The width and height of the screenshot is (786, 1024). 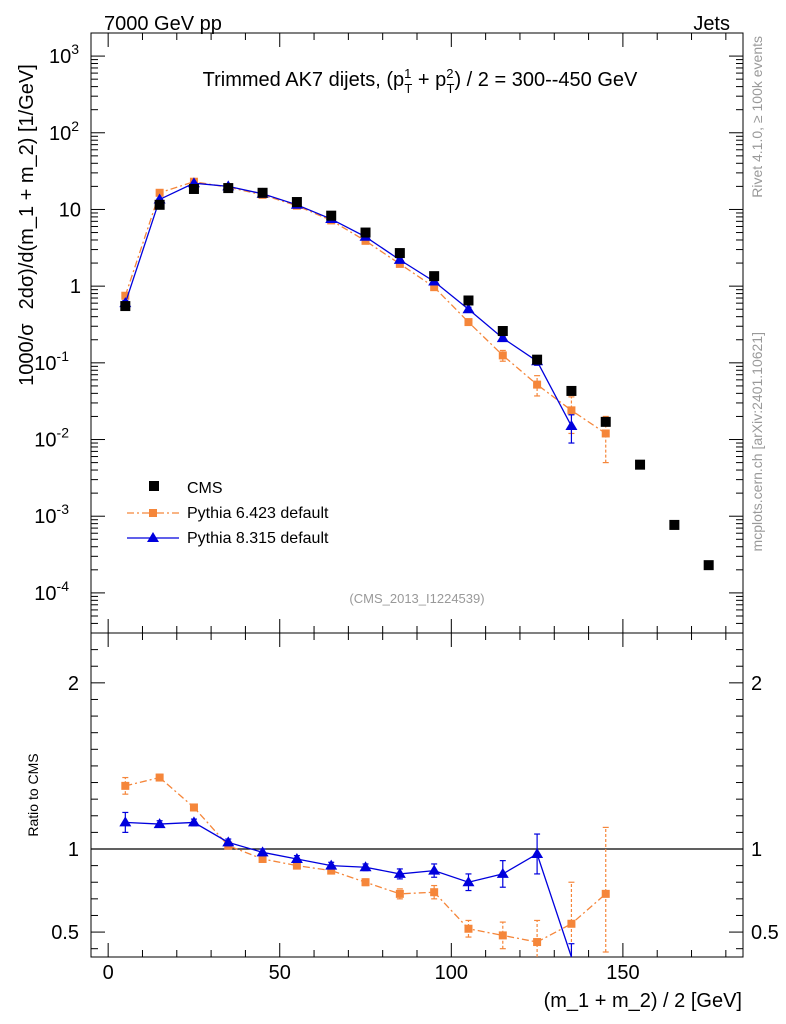 I want to click on main-ytick-label: 10⁻³, so click(x=51, y=514).